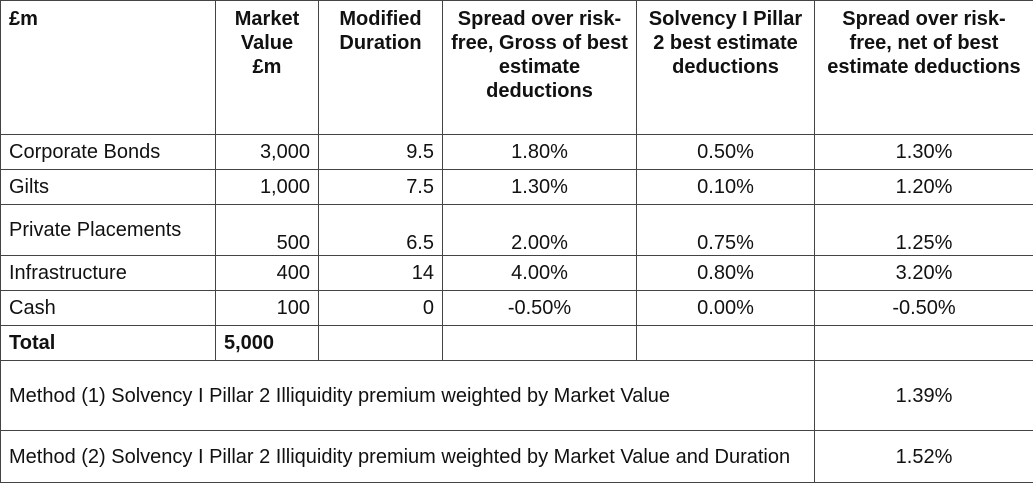 This screenshot has width=1033, height=483. I want to click on table-row: Cash 100 0 -0.50% 0.00% -0.50%, so click(517, 308).